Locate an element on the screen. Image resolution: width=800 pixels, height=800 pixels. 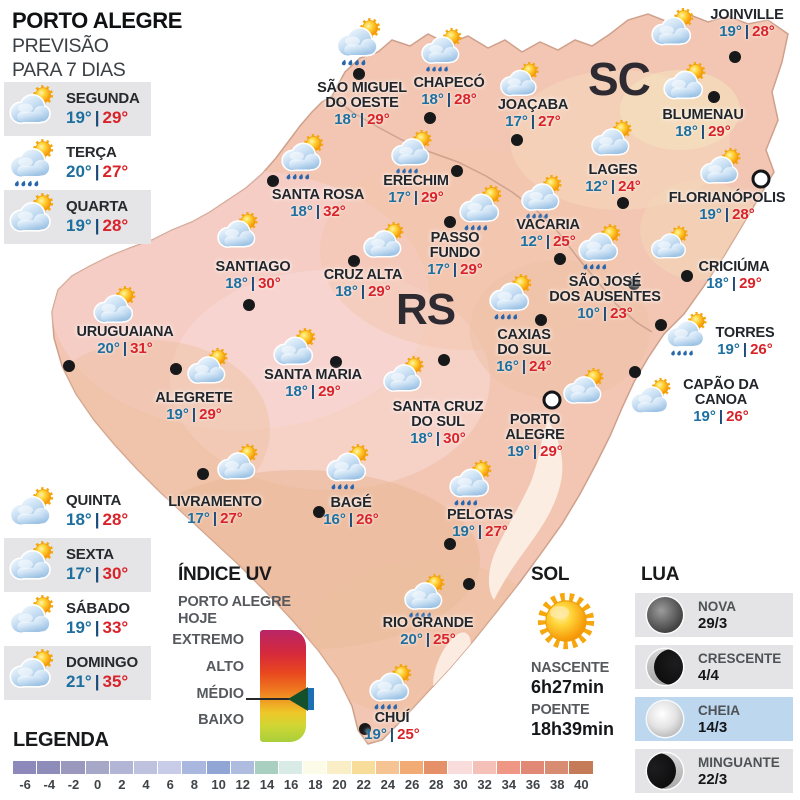
uv-place-line2: HOJE is located at coordinates (197, 619).